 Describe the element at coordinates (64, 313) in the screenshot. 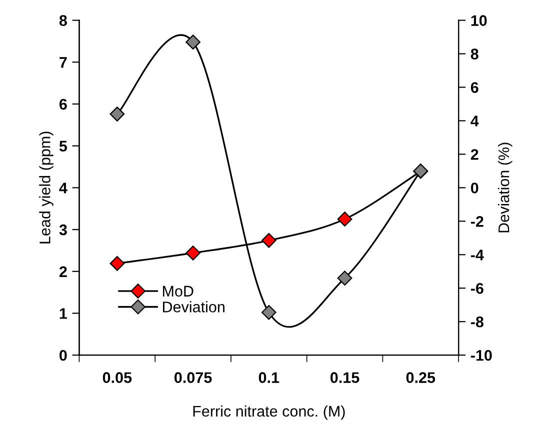

I see `y-tick-label: 1` at that location.